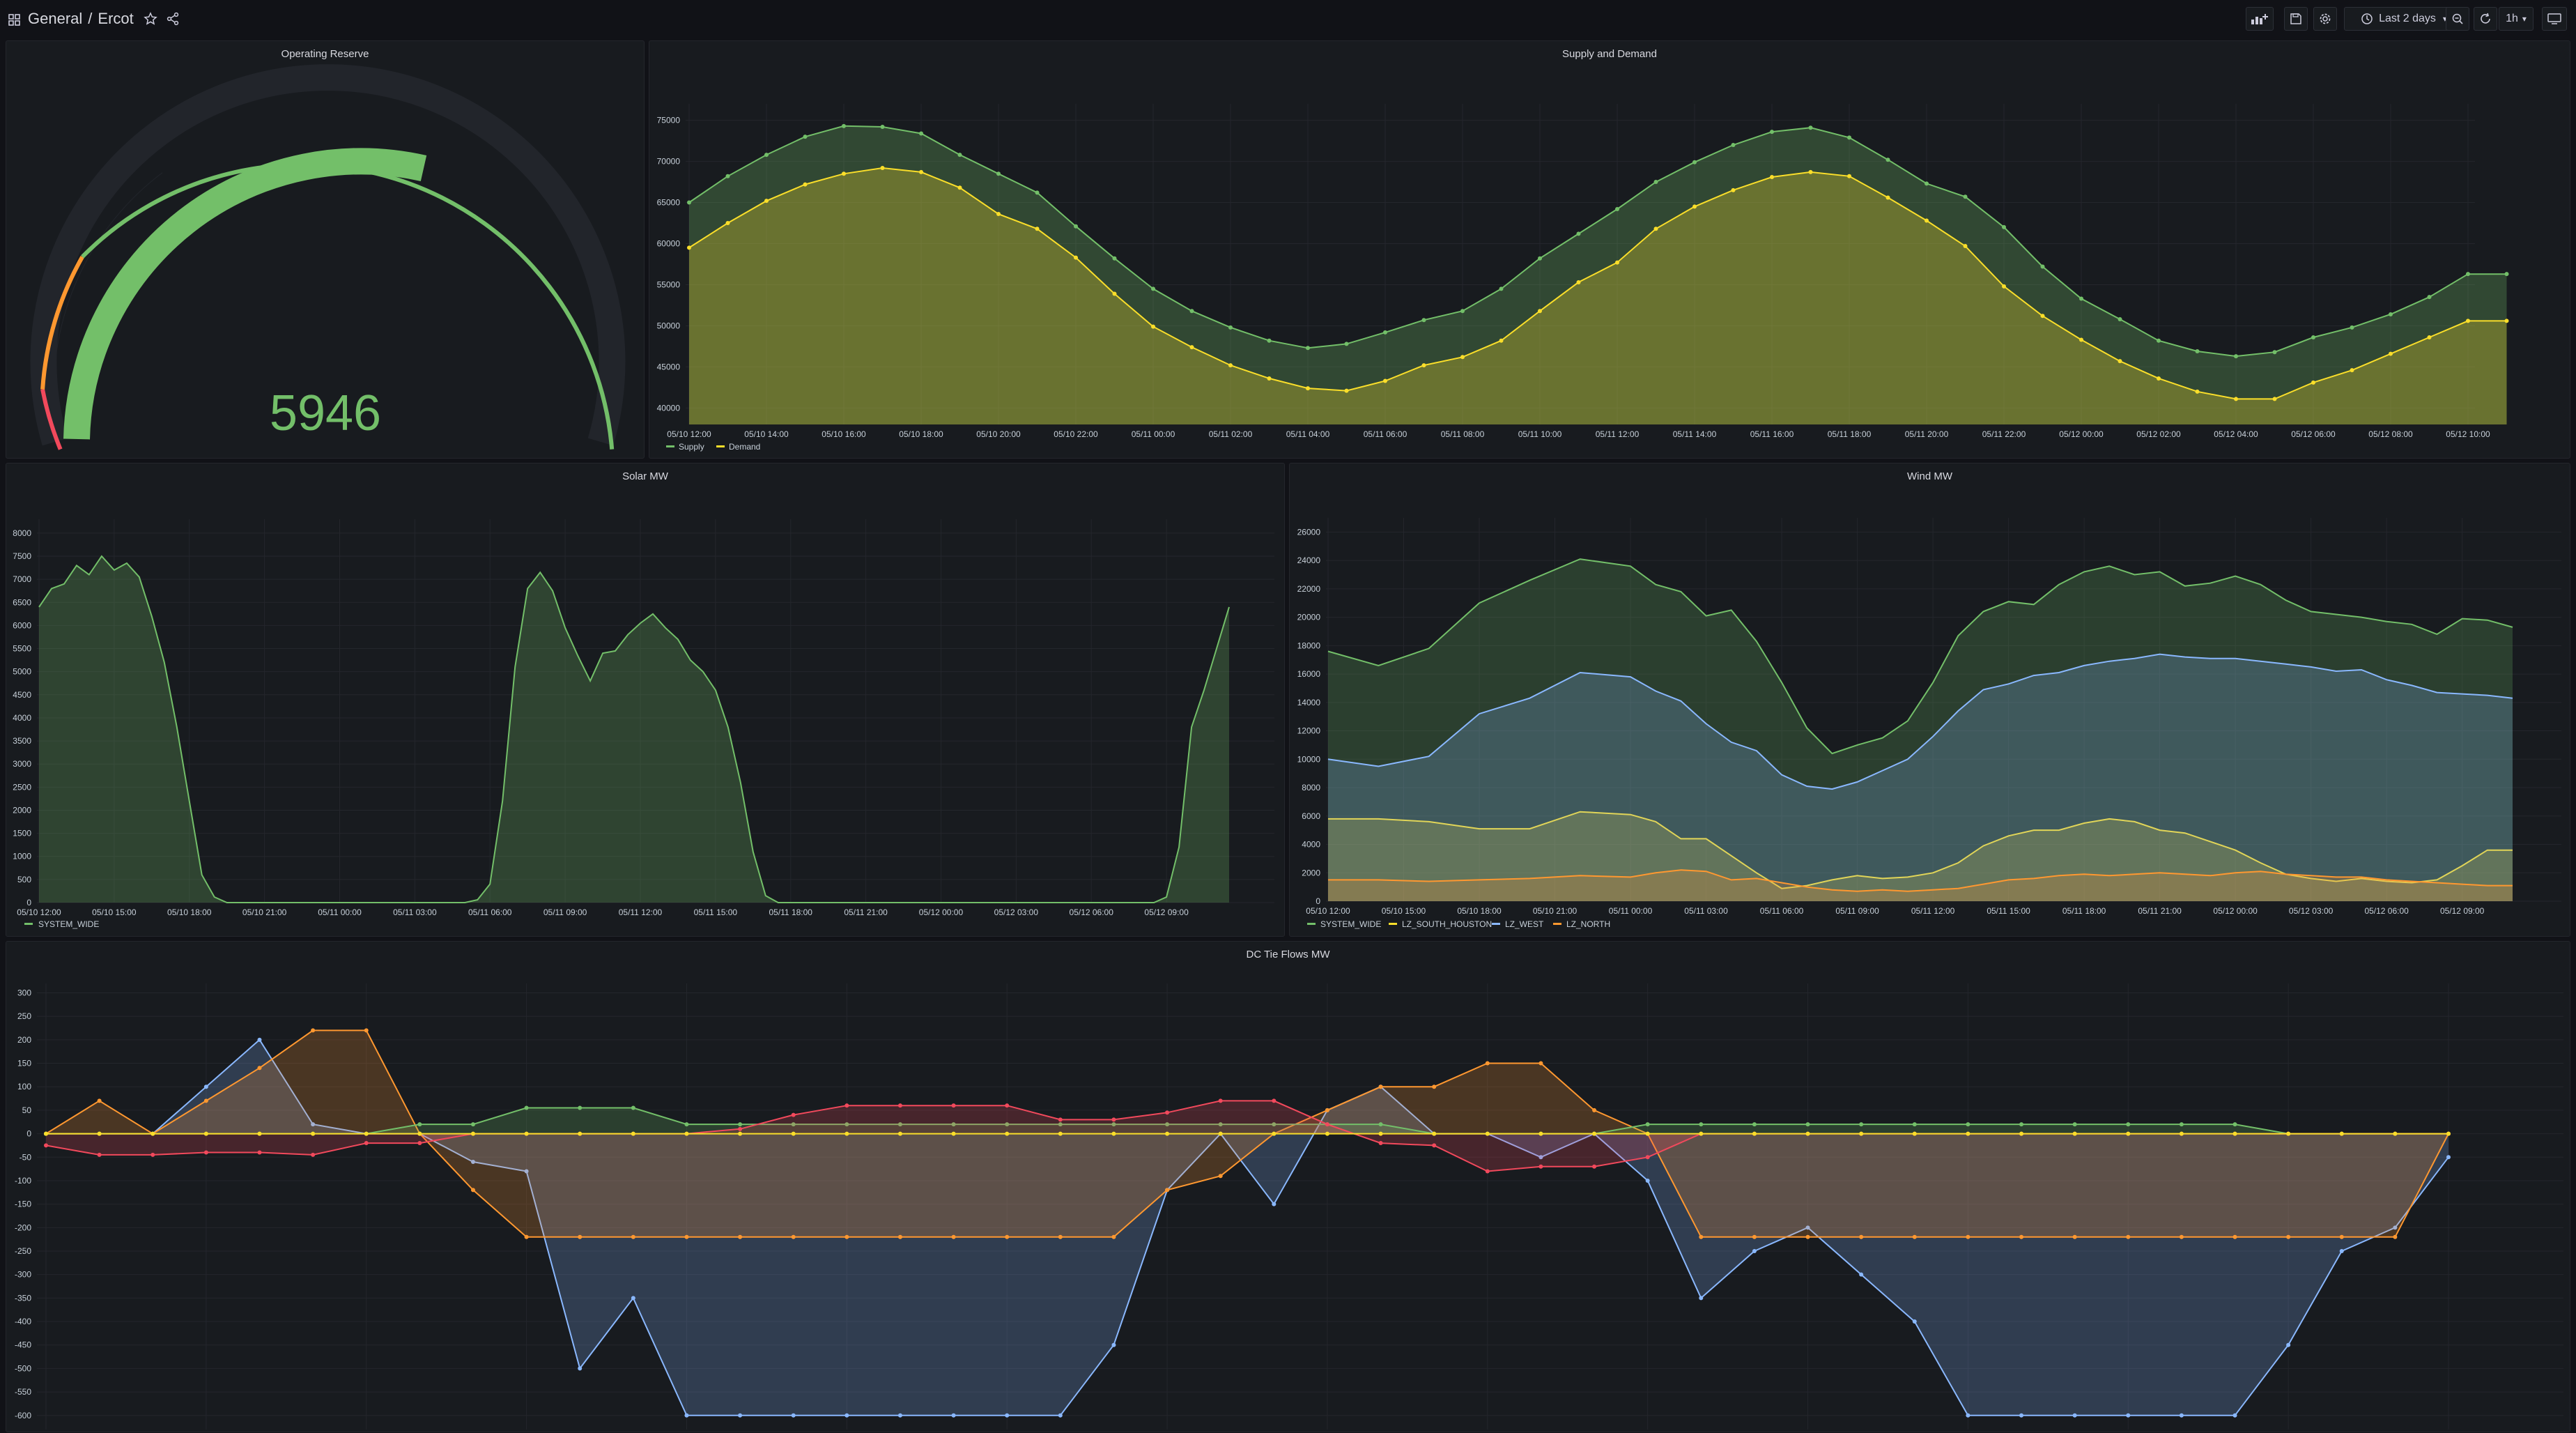 The width and height of the screenshot is (2576, 1433). What do you see at coordinates (1524, 924) in the screenshot?
I see `legend-label-lz-west: LZ_WEST` at bounding box center [1524, 924].